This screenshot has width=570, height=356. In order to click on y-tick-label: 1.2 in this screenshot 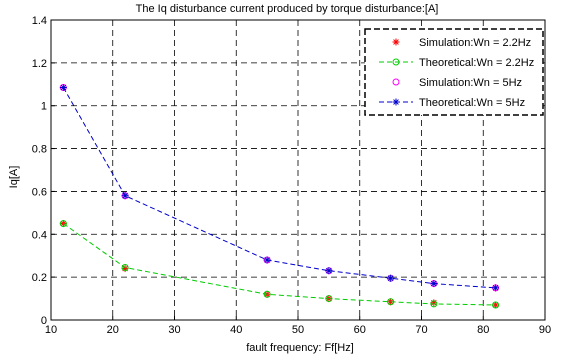, I will do `click(39, 64)`.